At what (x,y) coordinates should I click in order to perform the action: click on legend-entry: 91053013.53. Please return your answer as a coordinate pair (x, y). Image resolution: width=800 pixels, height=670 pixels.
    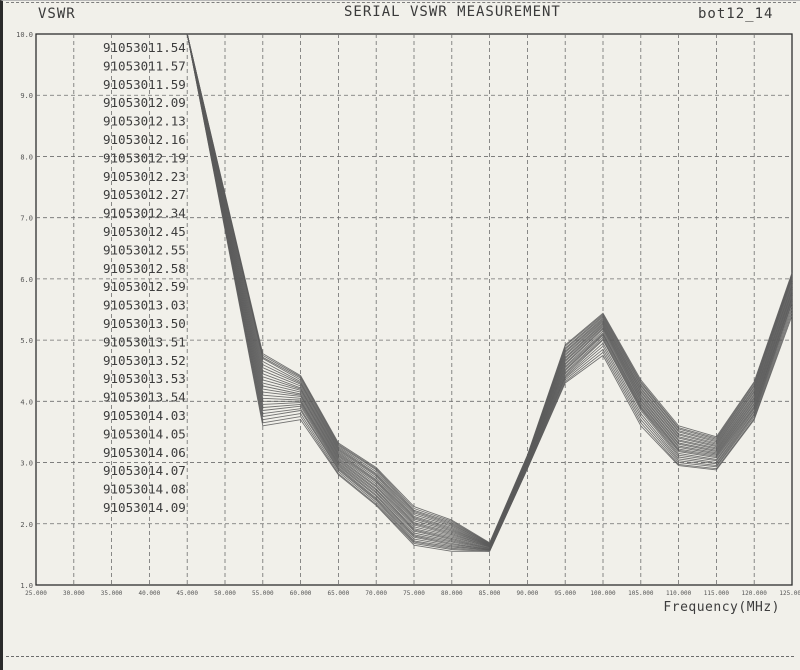
    Looking at the image, I should click on (144, 378).